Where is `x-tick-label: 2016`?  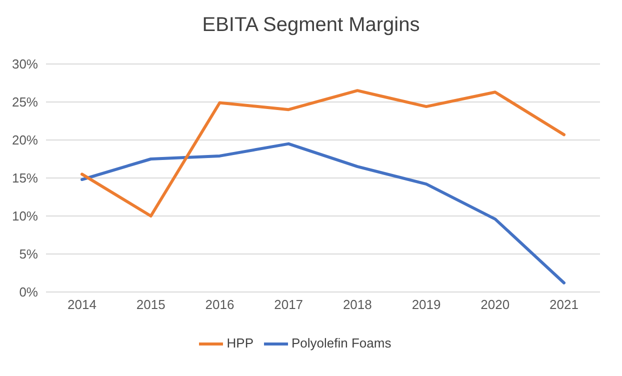 x-tick-label: 2016 is located at coordinates (219, 304).